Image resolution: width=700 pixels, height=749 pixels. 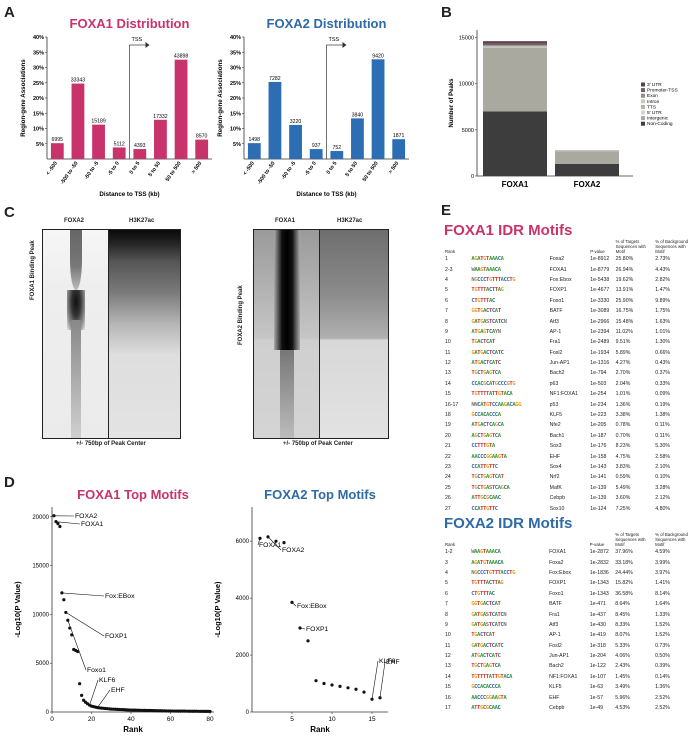 I want to click on foxa2-motifs-annotation-label: FOXA1, so click(x=270, y=545).